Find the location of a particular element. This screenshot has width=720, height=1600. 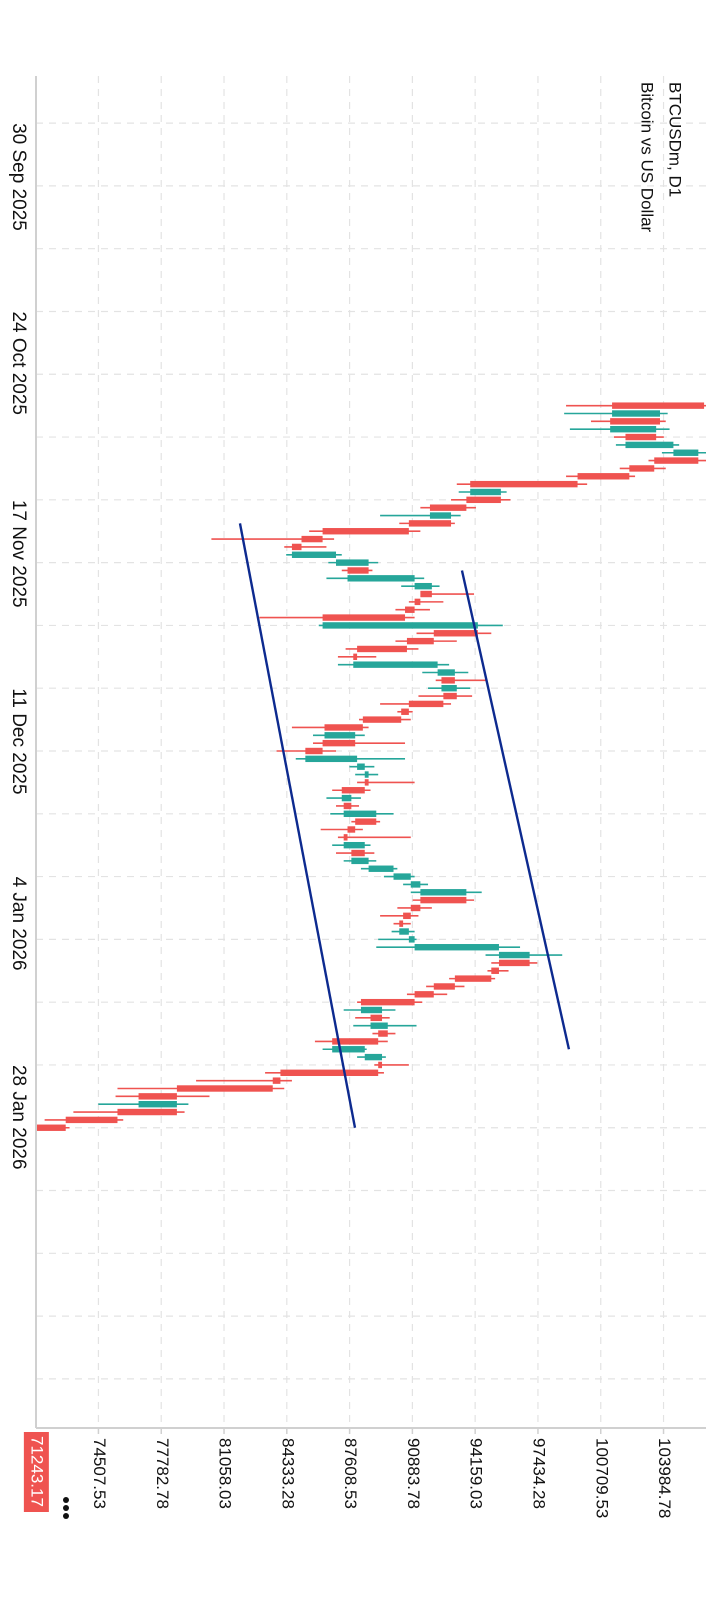

last-price-label: 71243.17 is located at coordinates (36, 1471).